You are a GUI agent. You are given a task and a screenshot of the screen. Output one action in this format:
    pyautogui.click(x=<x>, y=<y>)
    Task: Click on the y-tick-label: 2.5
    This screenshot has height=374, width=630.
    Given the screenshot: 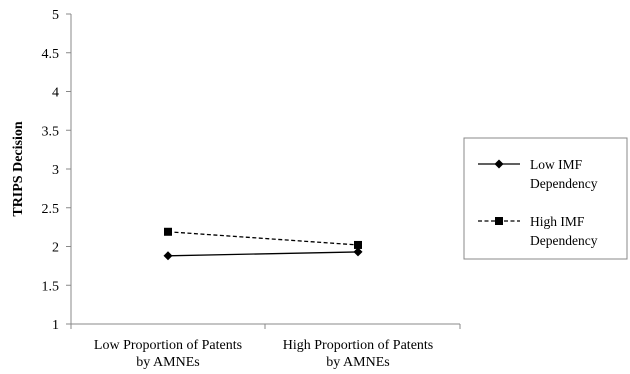 What is the action you would take?
    pyautogui.click(x=51, y=209)
    